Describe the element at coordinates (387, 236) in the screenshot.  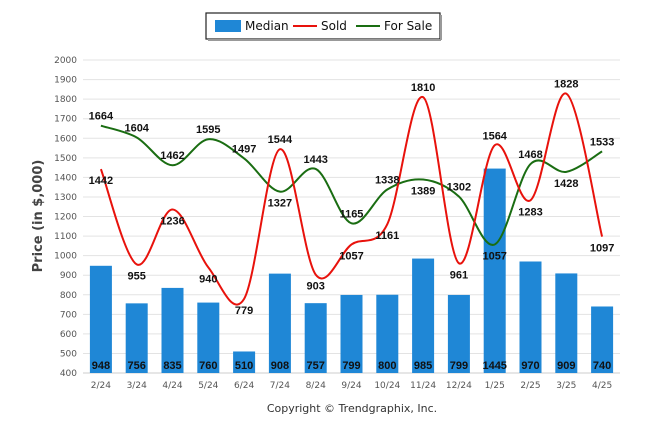
I see `sold-point-label: 1161` at that location.